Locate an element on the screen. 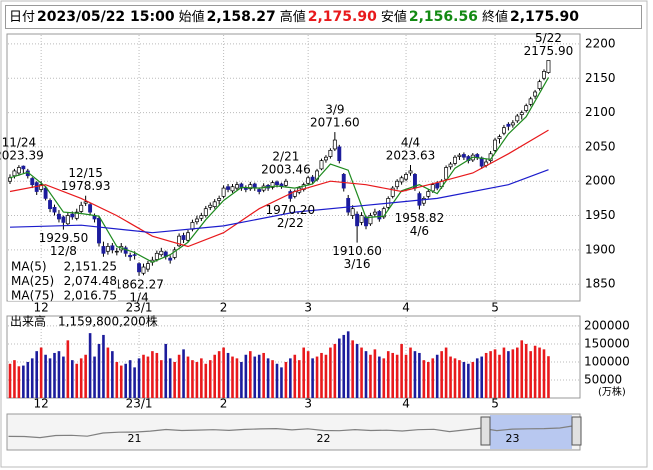  navigator-handle-right is located at coordinates (576, 431).